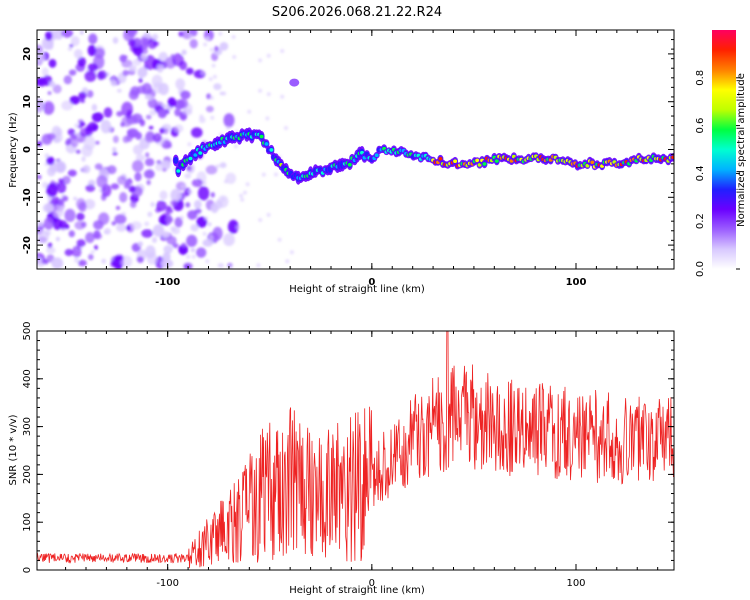 The width and height of the screenshot is (750, 600). I want to click on colorbar-tick-label: 0.6, so click(700, 126).